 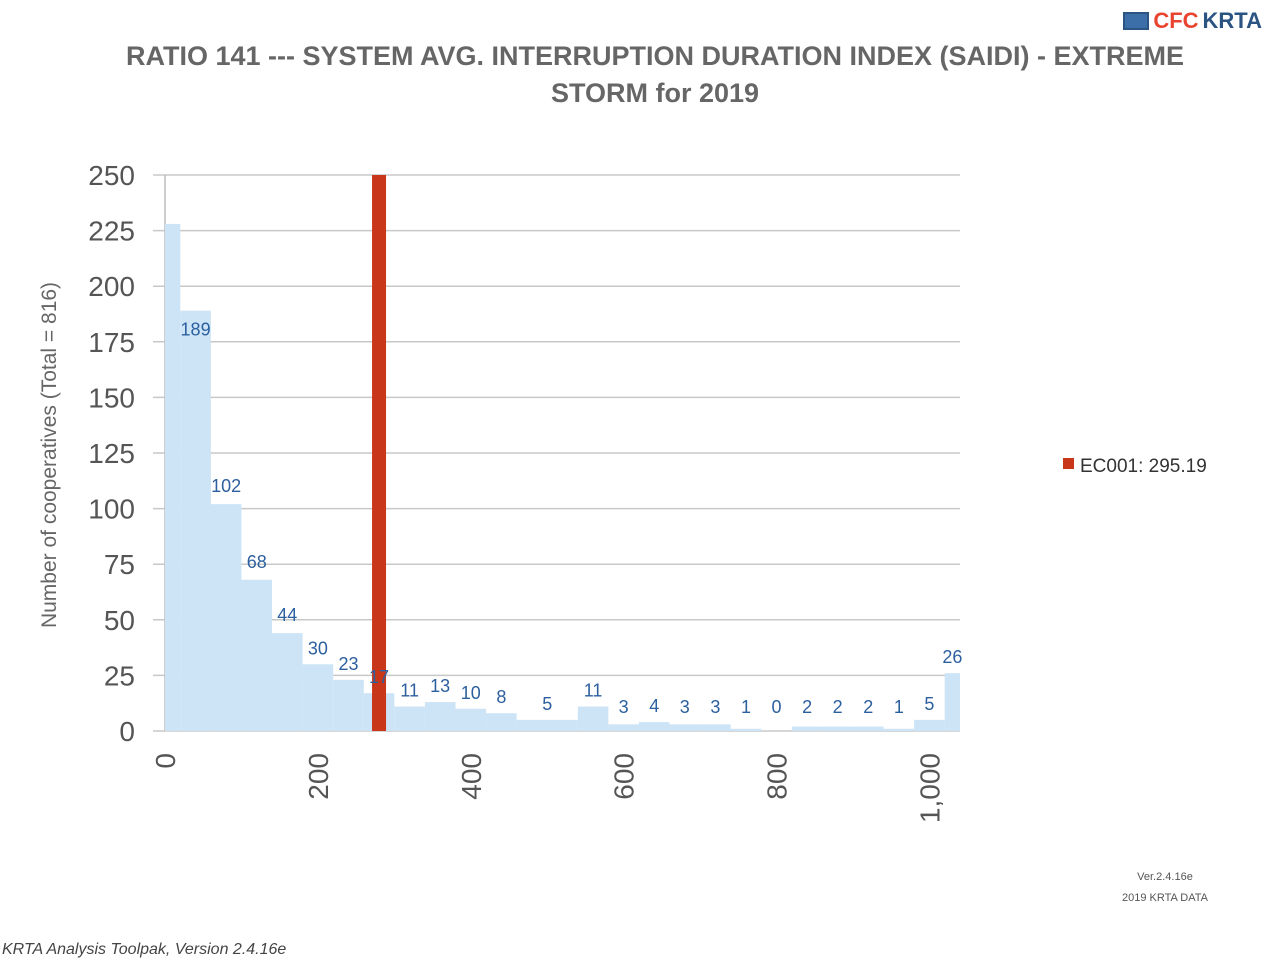 I want to click on chart-title-line-2: STORM for 2019, so click(x=655, y=93).